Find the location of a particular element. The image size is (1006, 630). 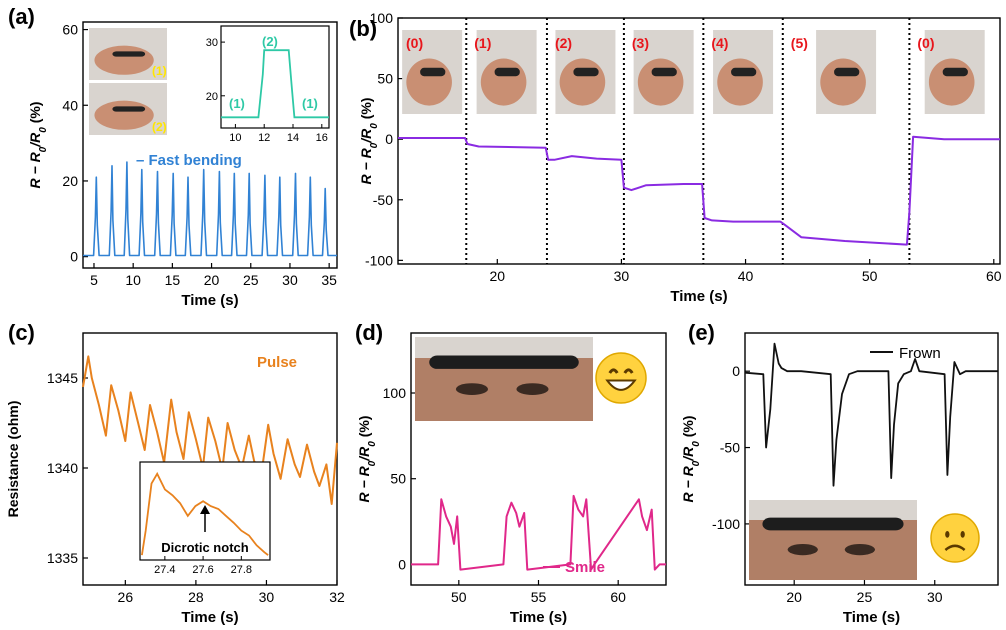

y-tick-label: 40 is located at coordinates (70, 105).